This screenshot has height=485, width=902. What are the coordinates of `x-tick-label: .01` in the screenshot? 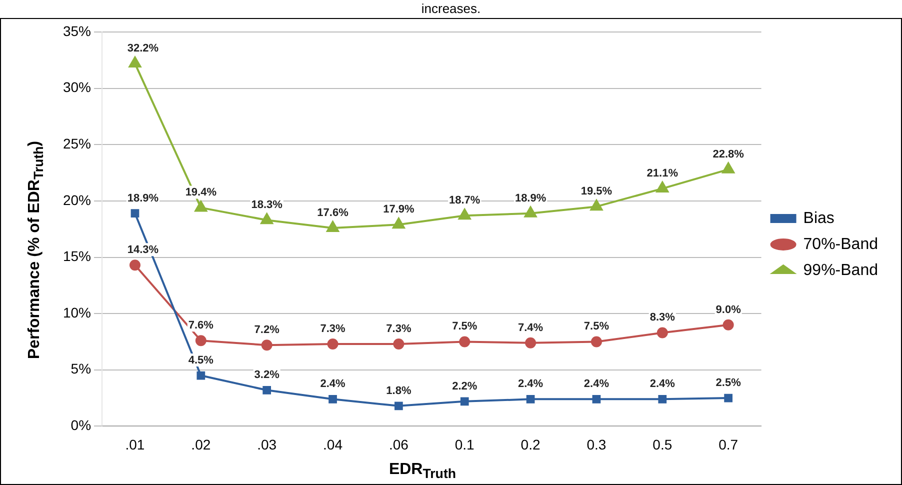 It's located at (135, 444).